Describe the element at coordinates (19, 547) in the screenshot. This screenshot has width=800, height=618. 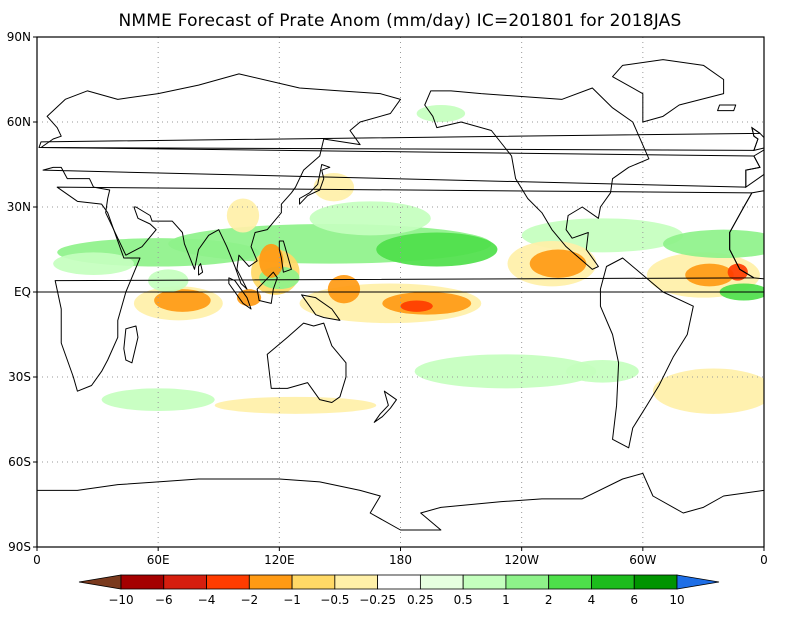
I see `y-tick-label: 90S` at that location.